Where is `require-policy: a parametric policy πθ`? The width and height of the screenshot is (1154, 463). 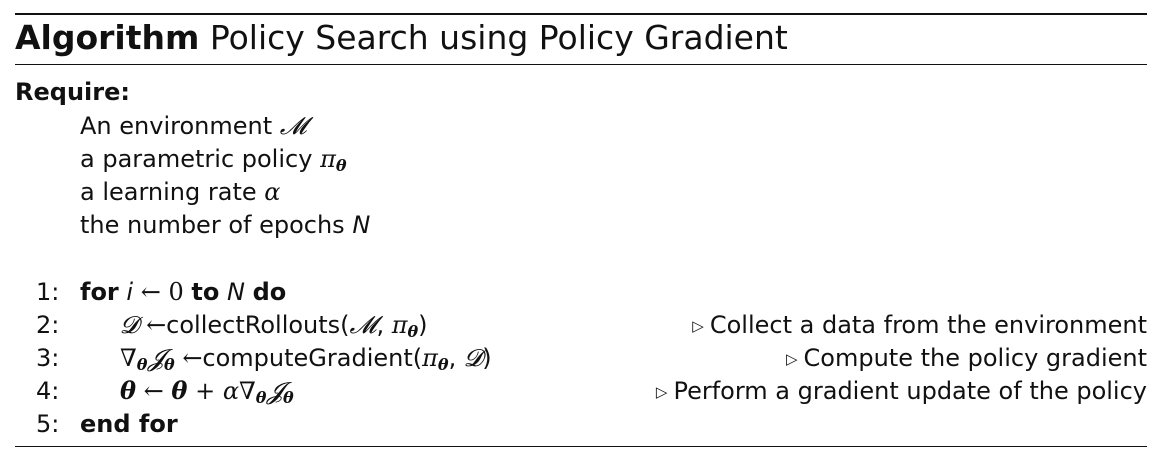 require-policy: a parametric policy πθ is located at coordinates (213, 159).